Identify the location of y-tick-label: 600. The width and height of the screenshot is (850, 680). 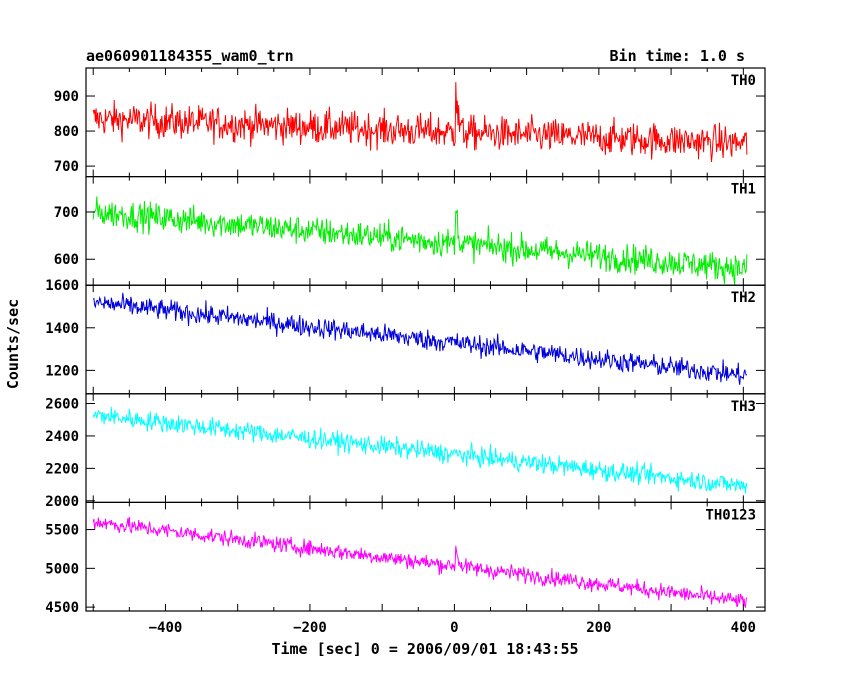
(66, 260).